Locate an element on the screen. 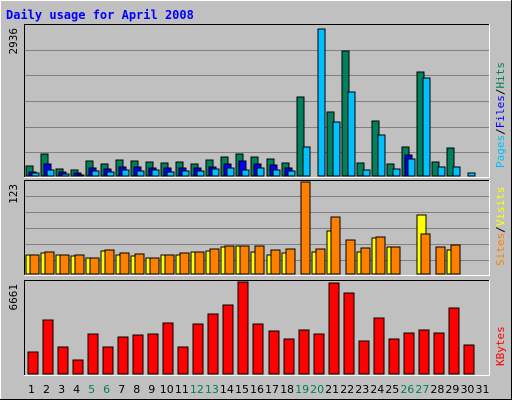 The image size is (512, 400). x-tick-label: 24 is located at coordinates (377, 389).